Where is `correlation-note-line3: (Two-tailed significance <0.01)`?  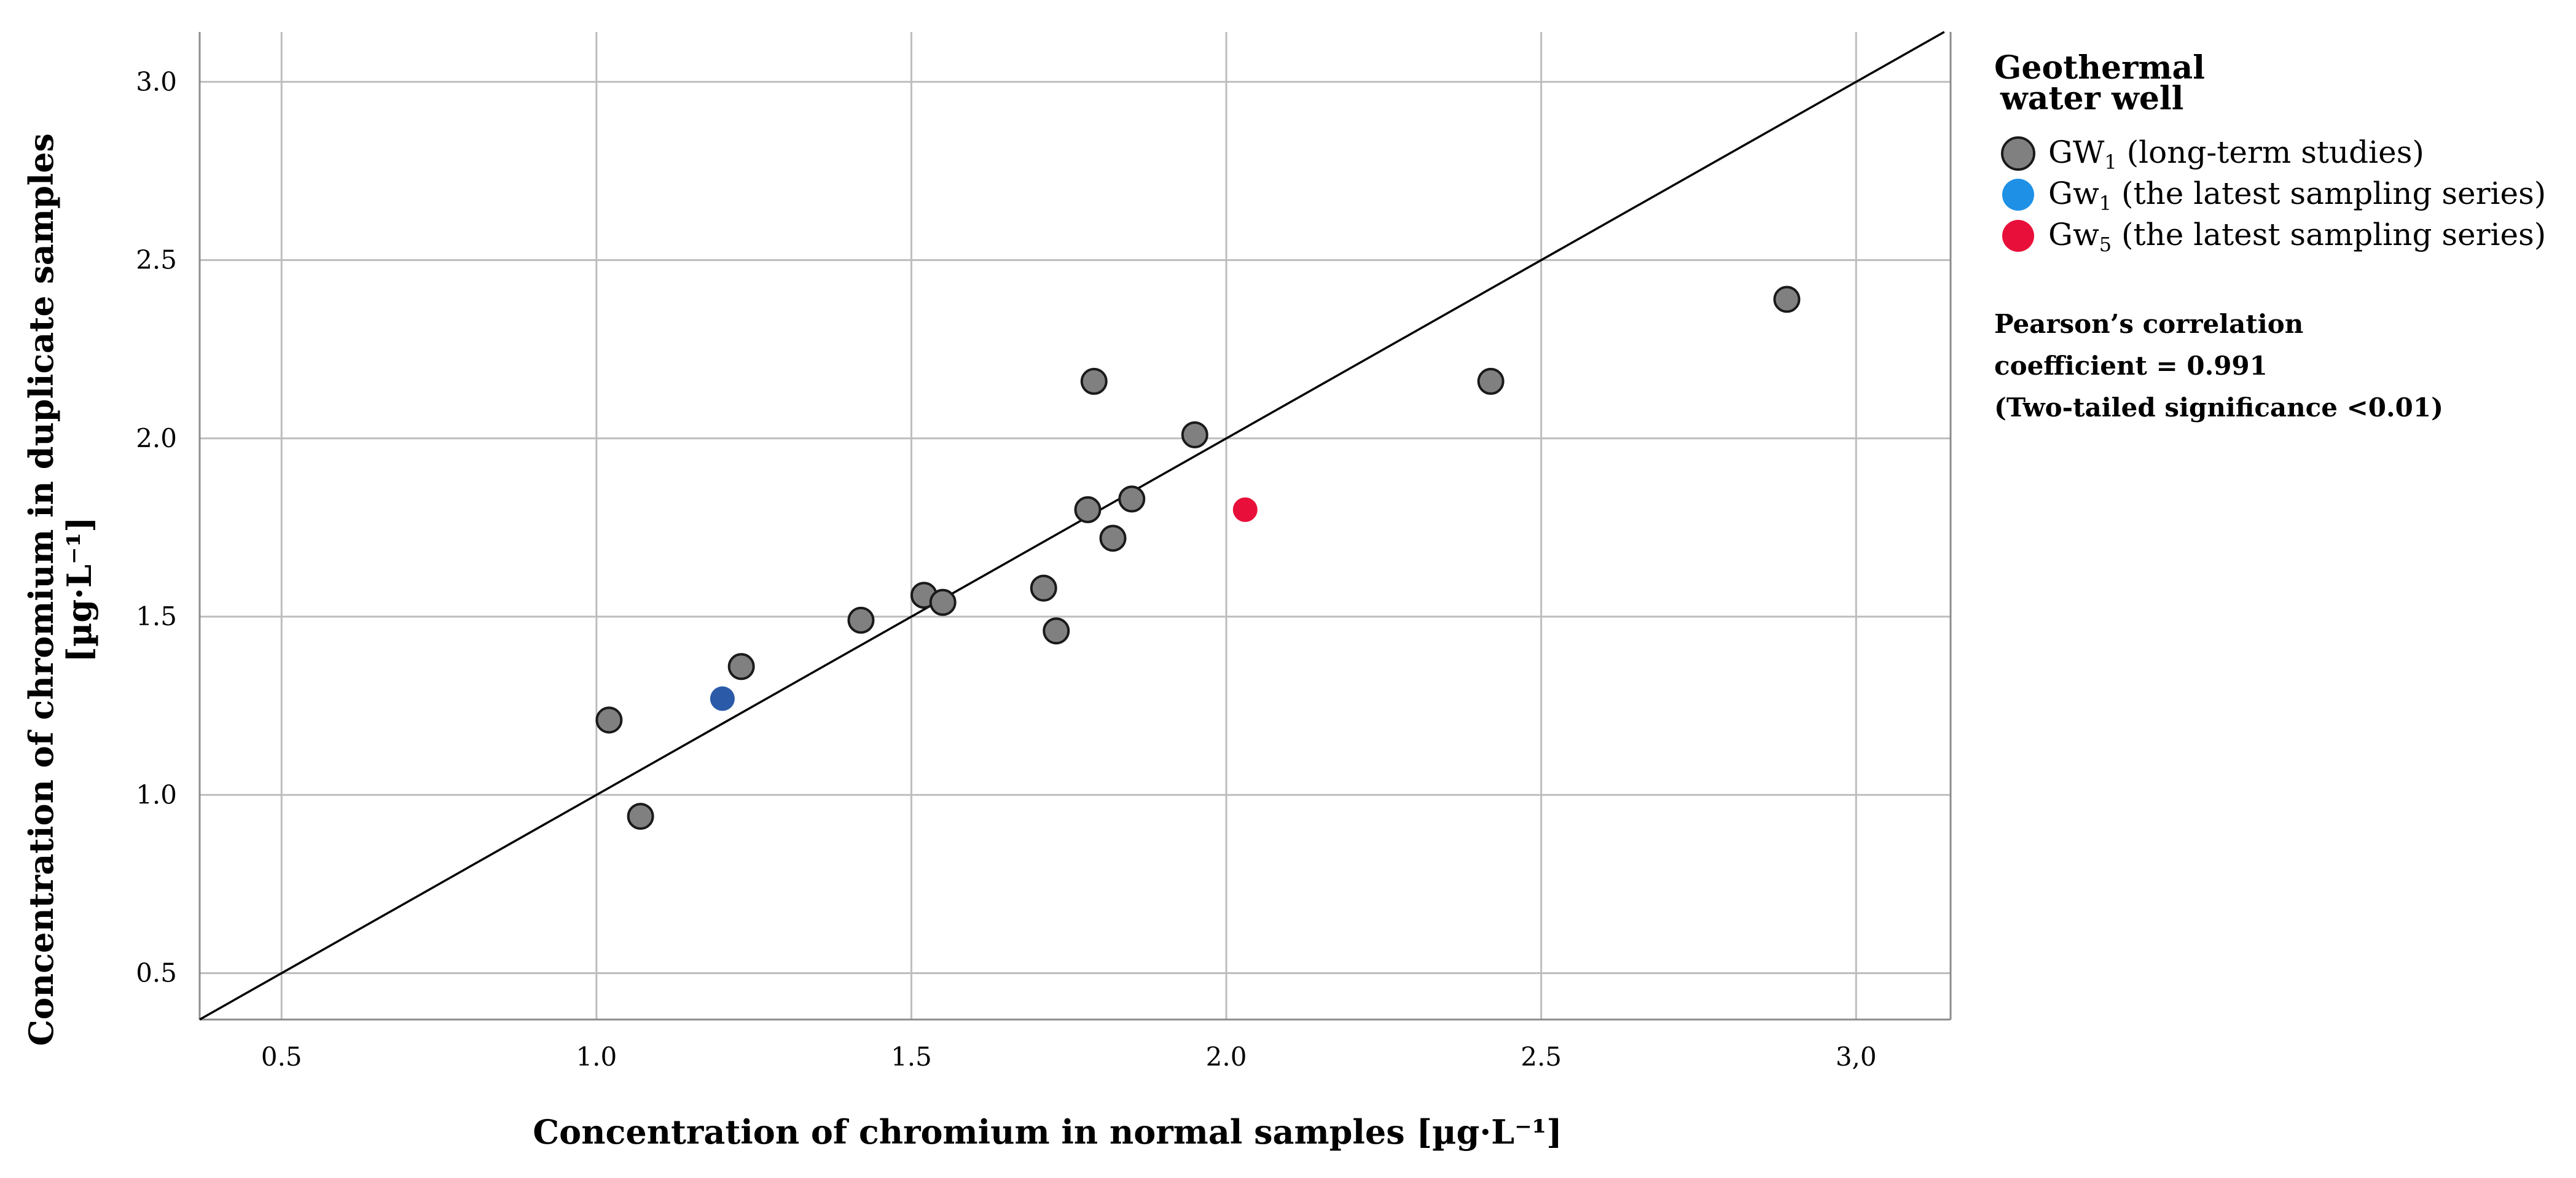
correlation-note-line3: (Two-tailed significance <0.01) is located at coordinates (2218, 407).